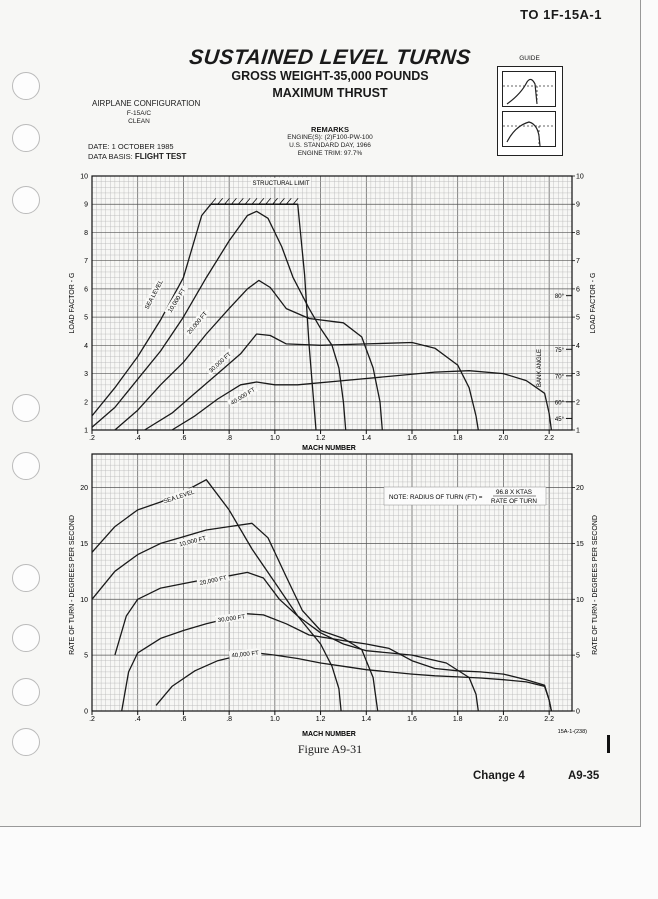  I want to click on radius-note-numerator: 96.8 X KTAS, so click(514, 492).